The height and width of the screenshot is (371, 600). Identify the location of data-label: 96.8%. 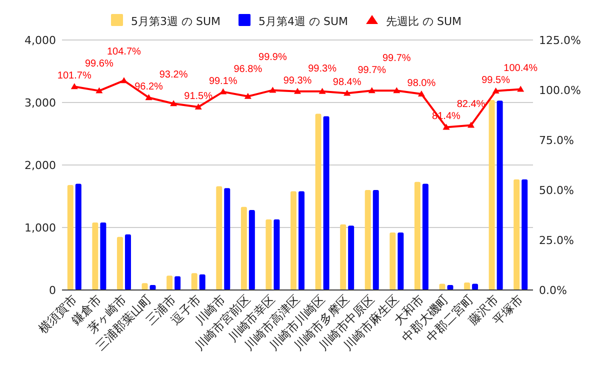
(248, 69).